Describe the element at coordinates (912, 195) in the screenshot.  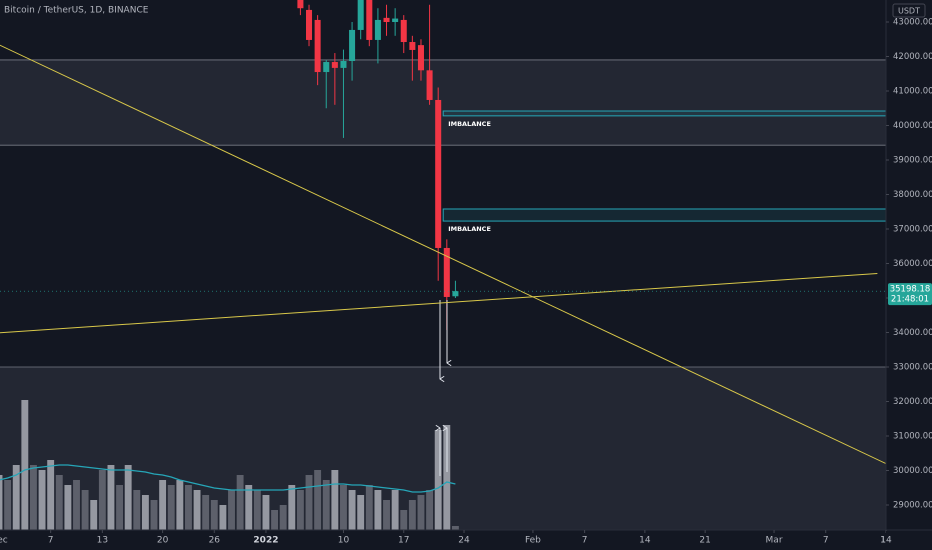
I see `y-tick-label: 38000.00` at that location.